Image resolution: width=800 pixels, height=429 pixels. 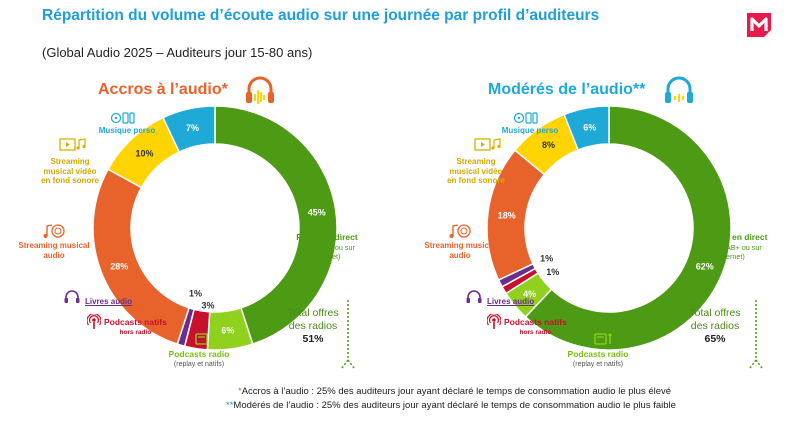 What do you see at coordinates (313, 326) in the screenshot?
I see `total-offres-radios: Total offres des radios 51%` at bounding box center [313, 326].